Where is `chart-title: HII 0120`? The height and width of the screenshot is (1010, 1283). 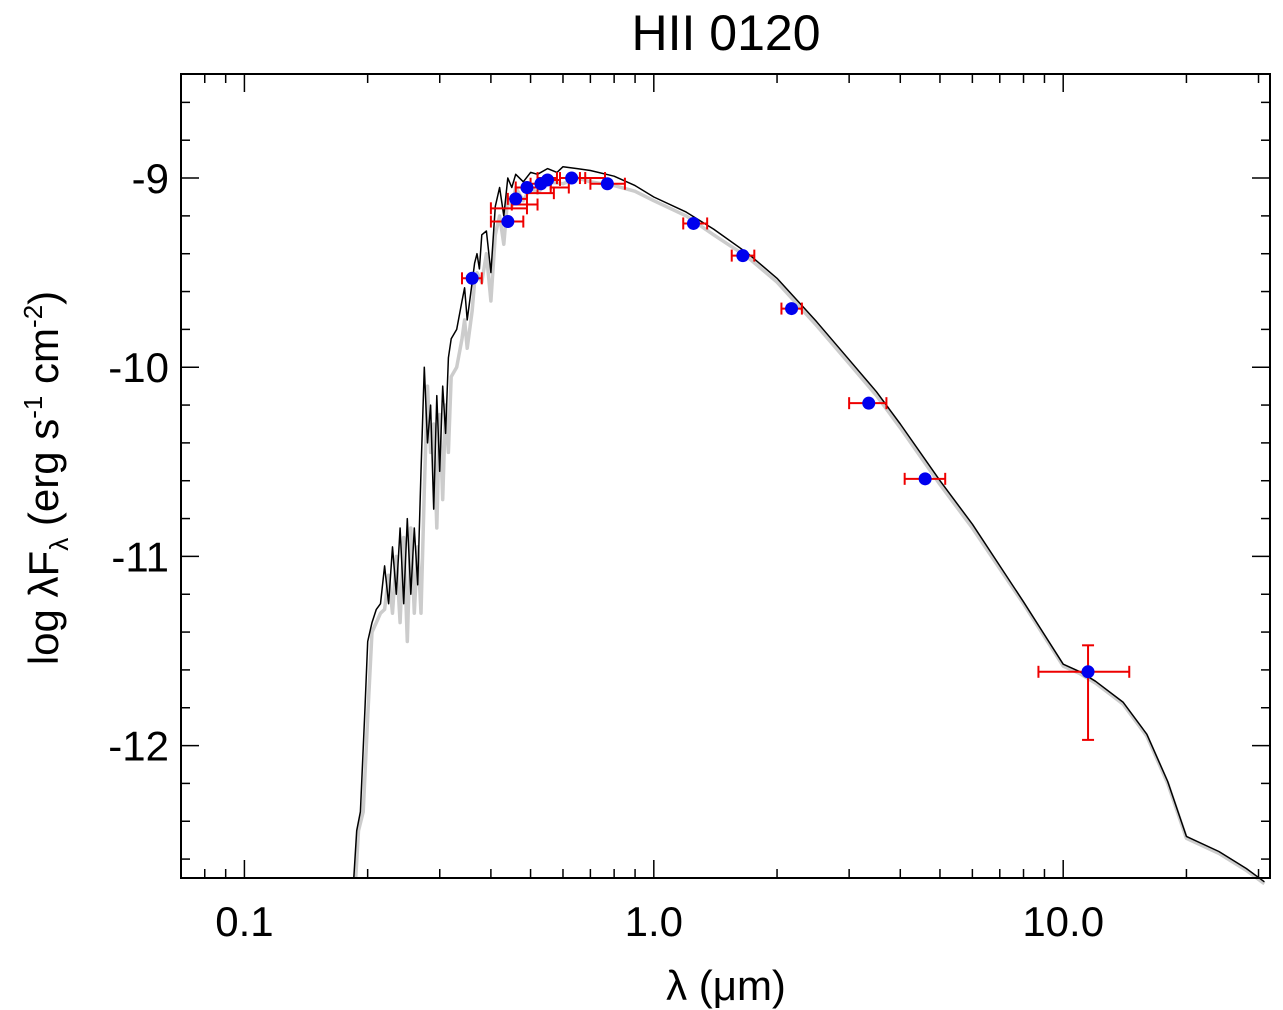
chart-title: HII 0120 is located at coordinates (725, 33).